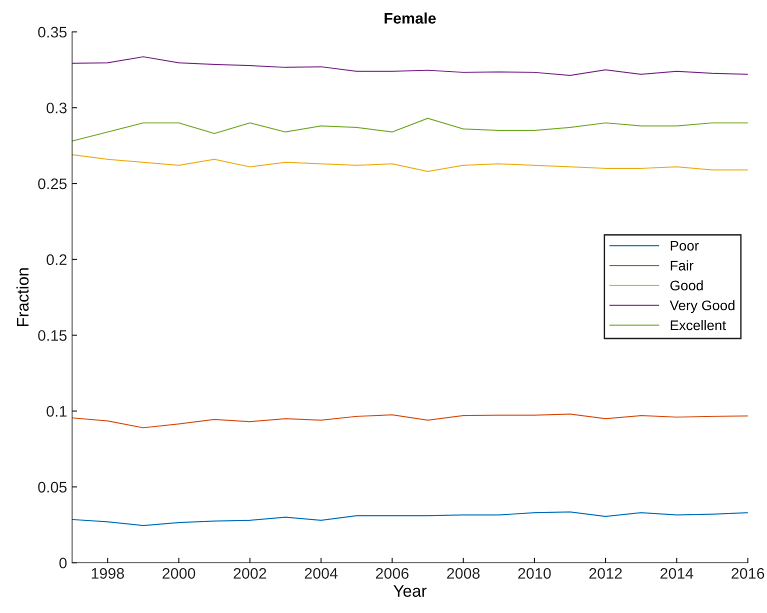 The width and height of the screenshot is (767, 613). What do you see at coordinates (410, 18) in the screenshot?
I see `chart-title: Female` at bounding box center [410, 18].